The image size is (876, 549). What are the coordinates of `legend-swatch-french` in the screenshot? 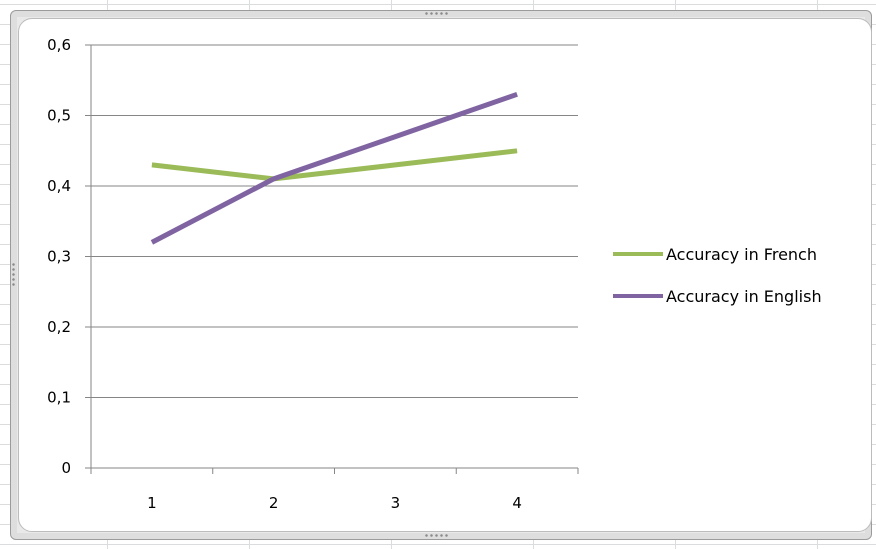 It's located at (638, 254).